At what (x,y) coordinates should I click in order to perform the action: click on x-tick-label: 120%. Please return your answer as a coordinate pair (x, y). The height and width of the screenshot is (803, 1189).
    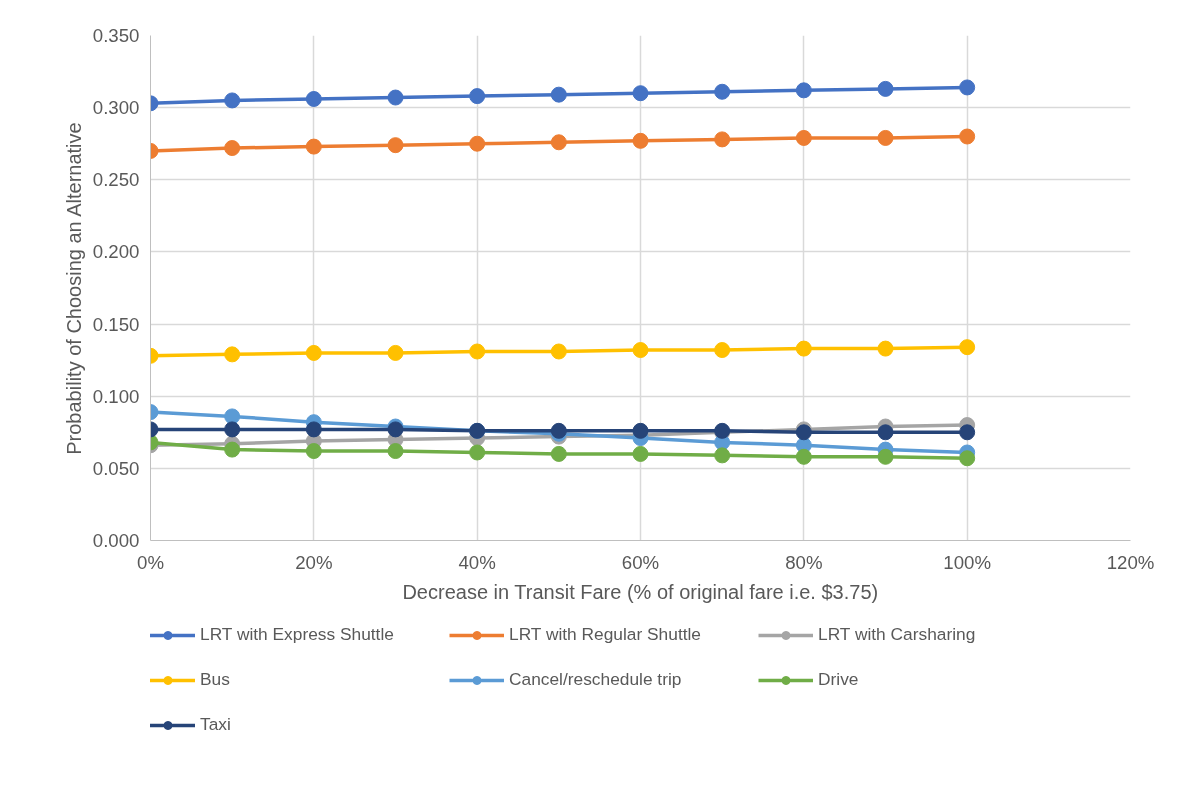
    Looking at the image, I should click on (1130, 562).